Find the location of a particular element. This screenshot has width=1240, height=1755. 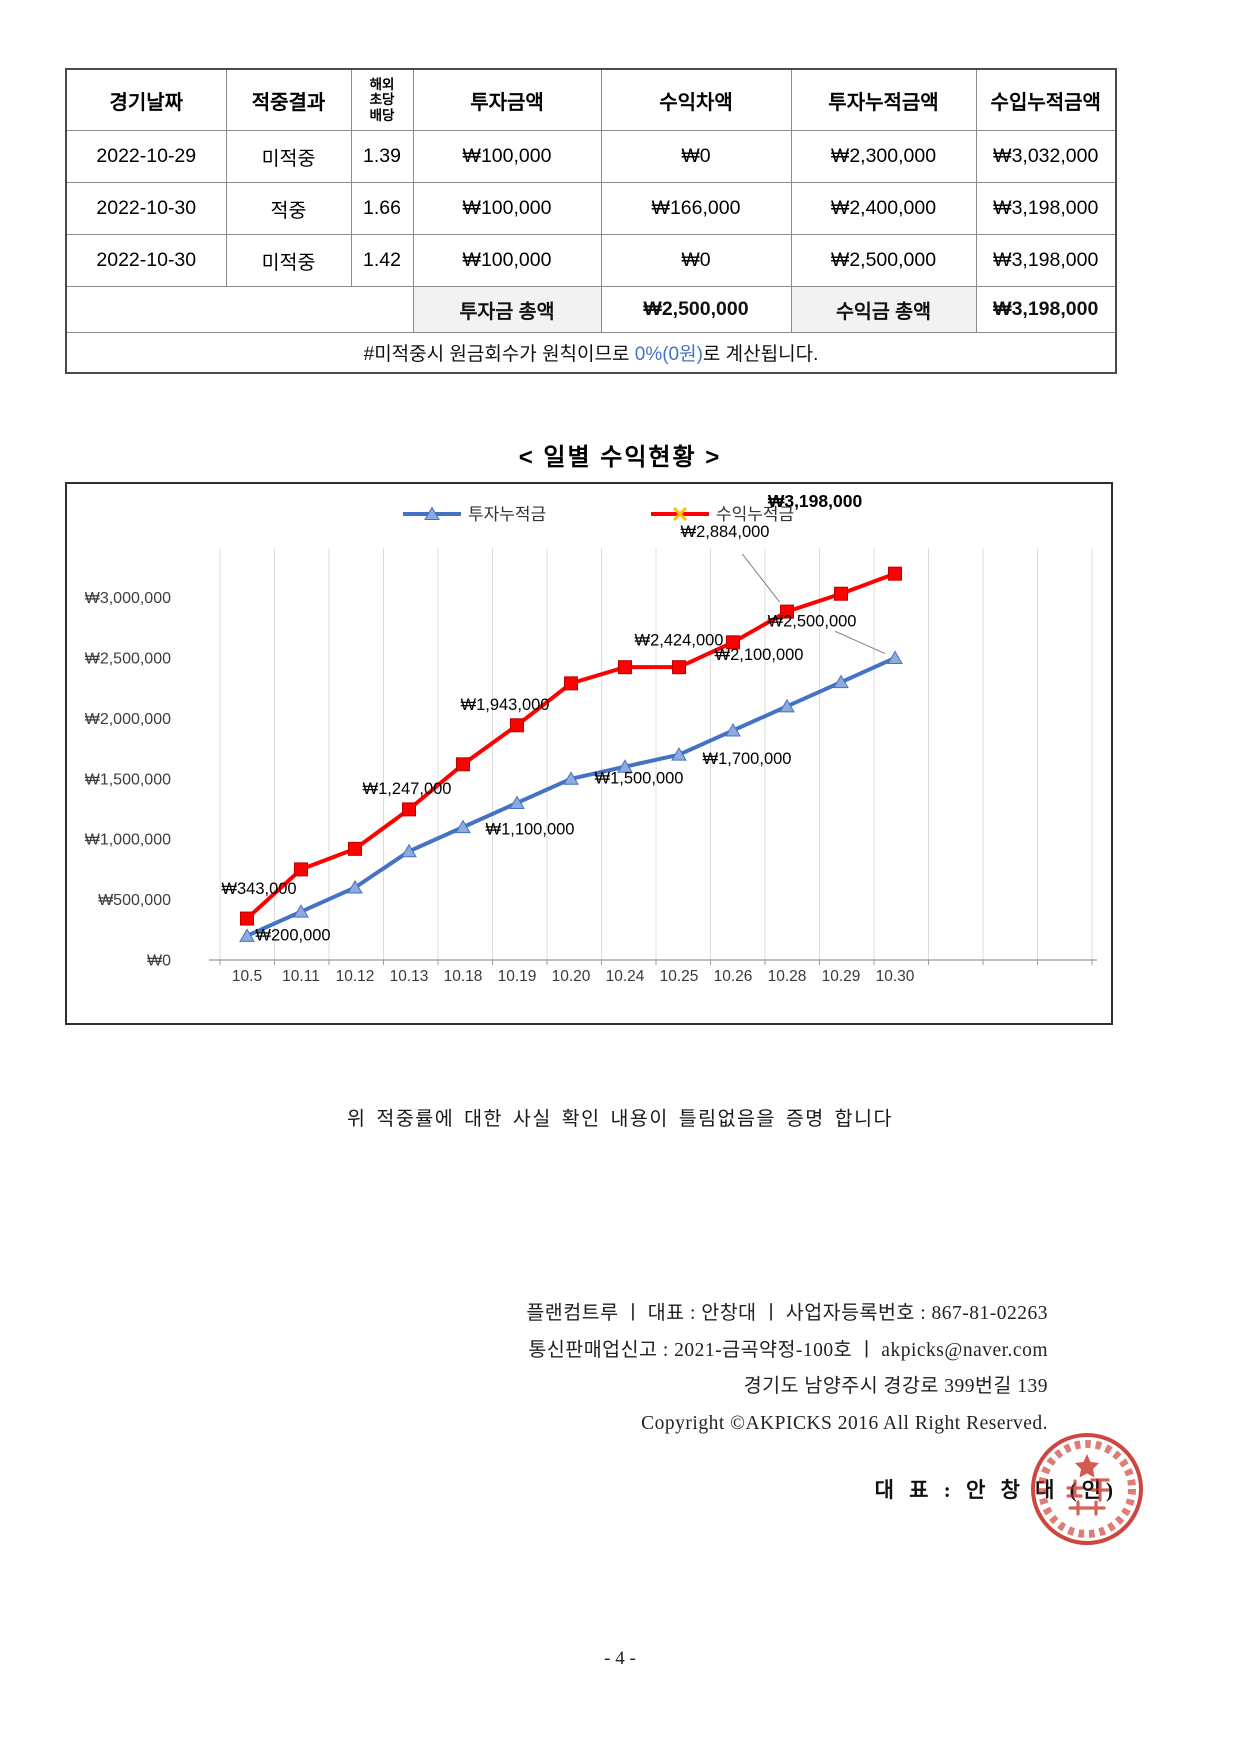

x-tick-label: 10.24 is located at coordinates (625, 976).